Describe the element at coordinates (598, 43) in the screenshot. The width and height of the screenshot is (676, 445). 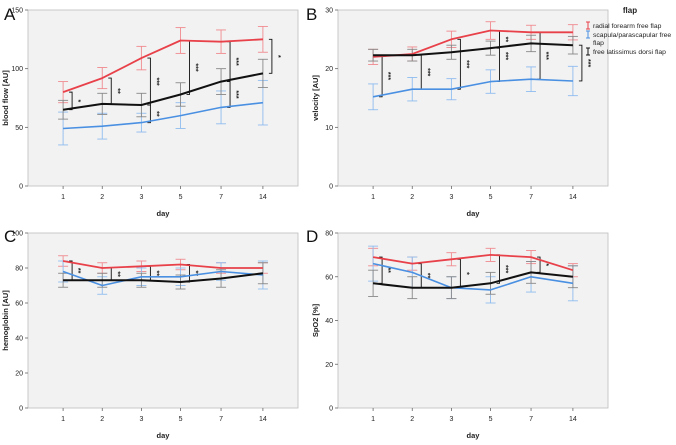
I see `legend-label: flap` at that location.